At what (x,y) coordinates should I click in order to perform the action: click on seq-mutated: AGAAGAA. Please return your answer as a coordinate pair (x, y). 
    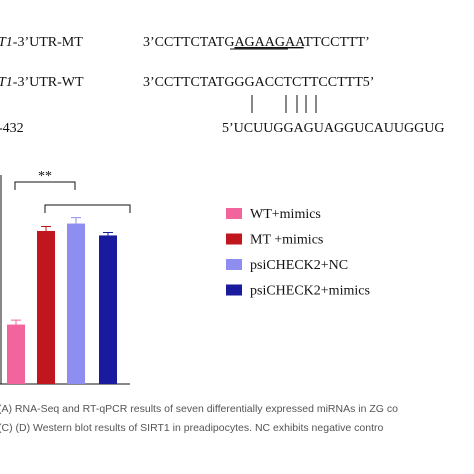
    Looking at the image, I should click on (270, 42).